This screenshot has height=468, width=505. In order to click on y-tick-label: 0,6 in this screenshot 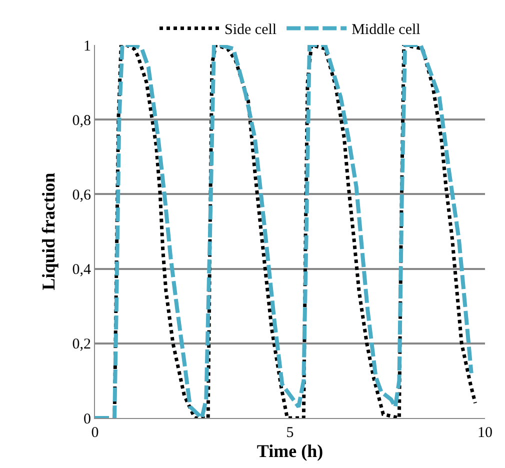, I will do `click(82, 195)`.